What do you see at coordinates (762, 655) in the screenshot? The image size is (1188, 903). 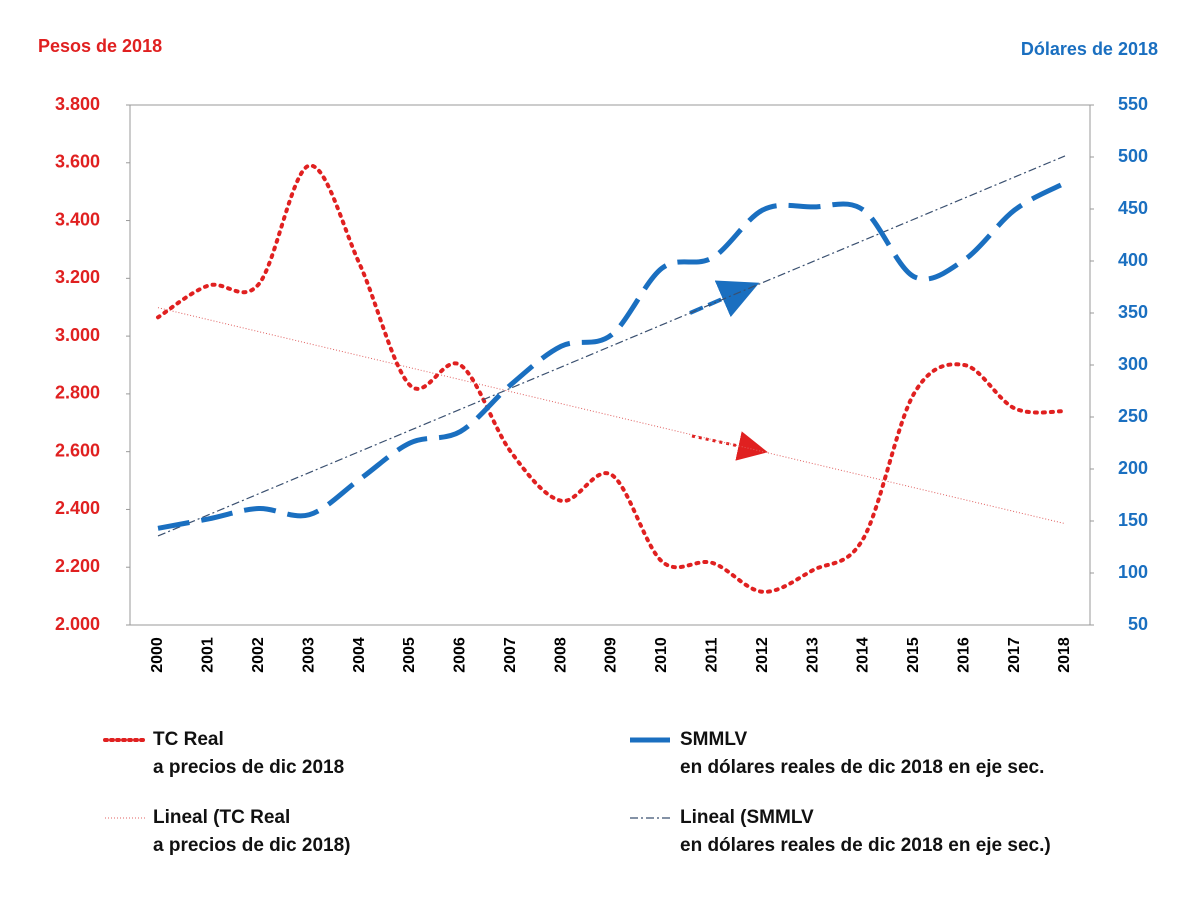 I see `x-tick-label: 2012` at bounding box center [762, 655].